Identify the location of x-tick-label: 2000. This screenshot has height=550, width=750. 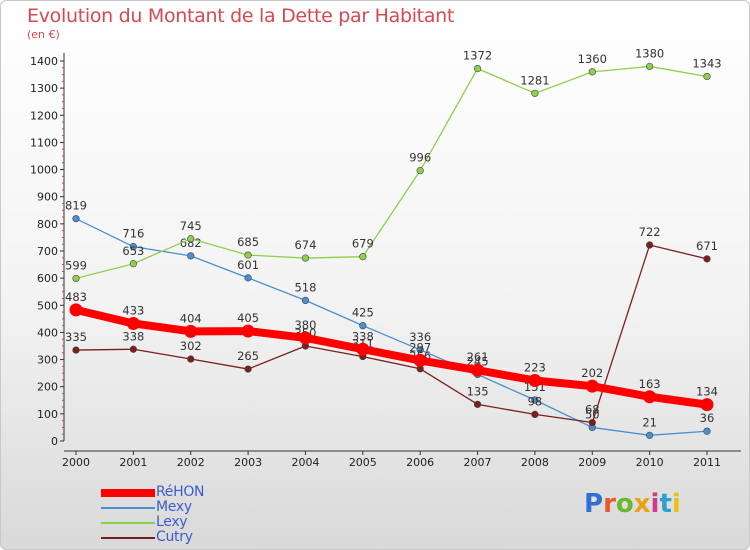
(76, 462).